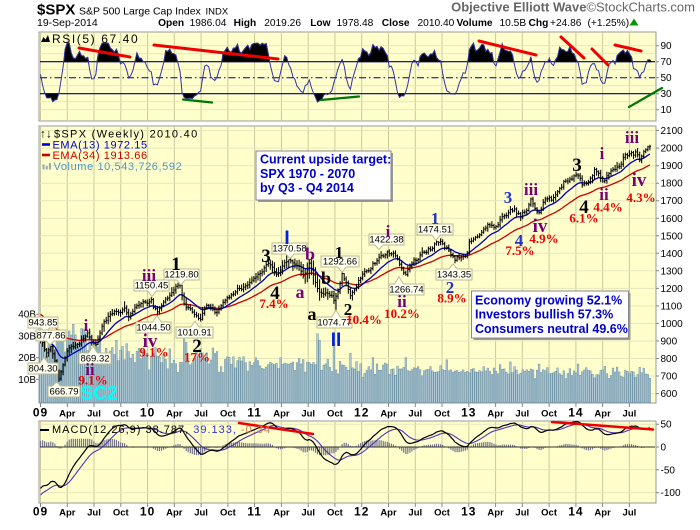 This screenshot has width=700, height=530. What do you see at coordinates (325, 160) in the screenshot?
I see `svg-text: Current upside target:` at bounding box center [325, 160].